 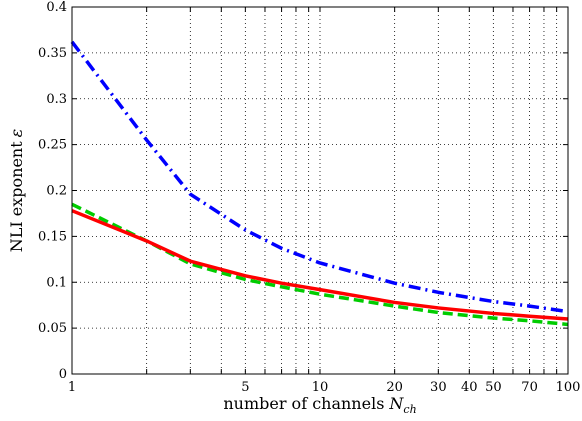 I want to click on y-tick-label: 0.05, so click(x=52, y=328).